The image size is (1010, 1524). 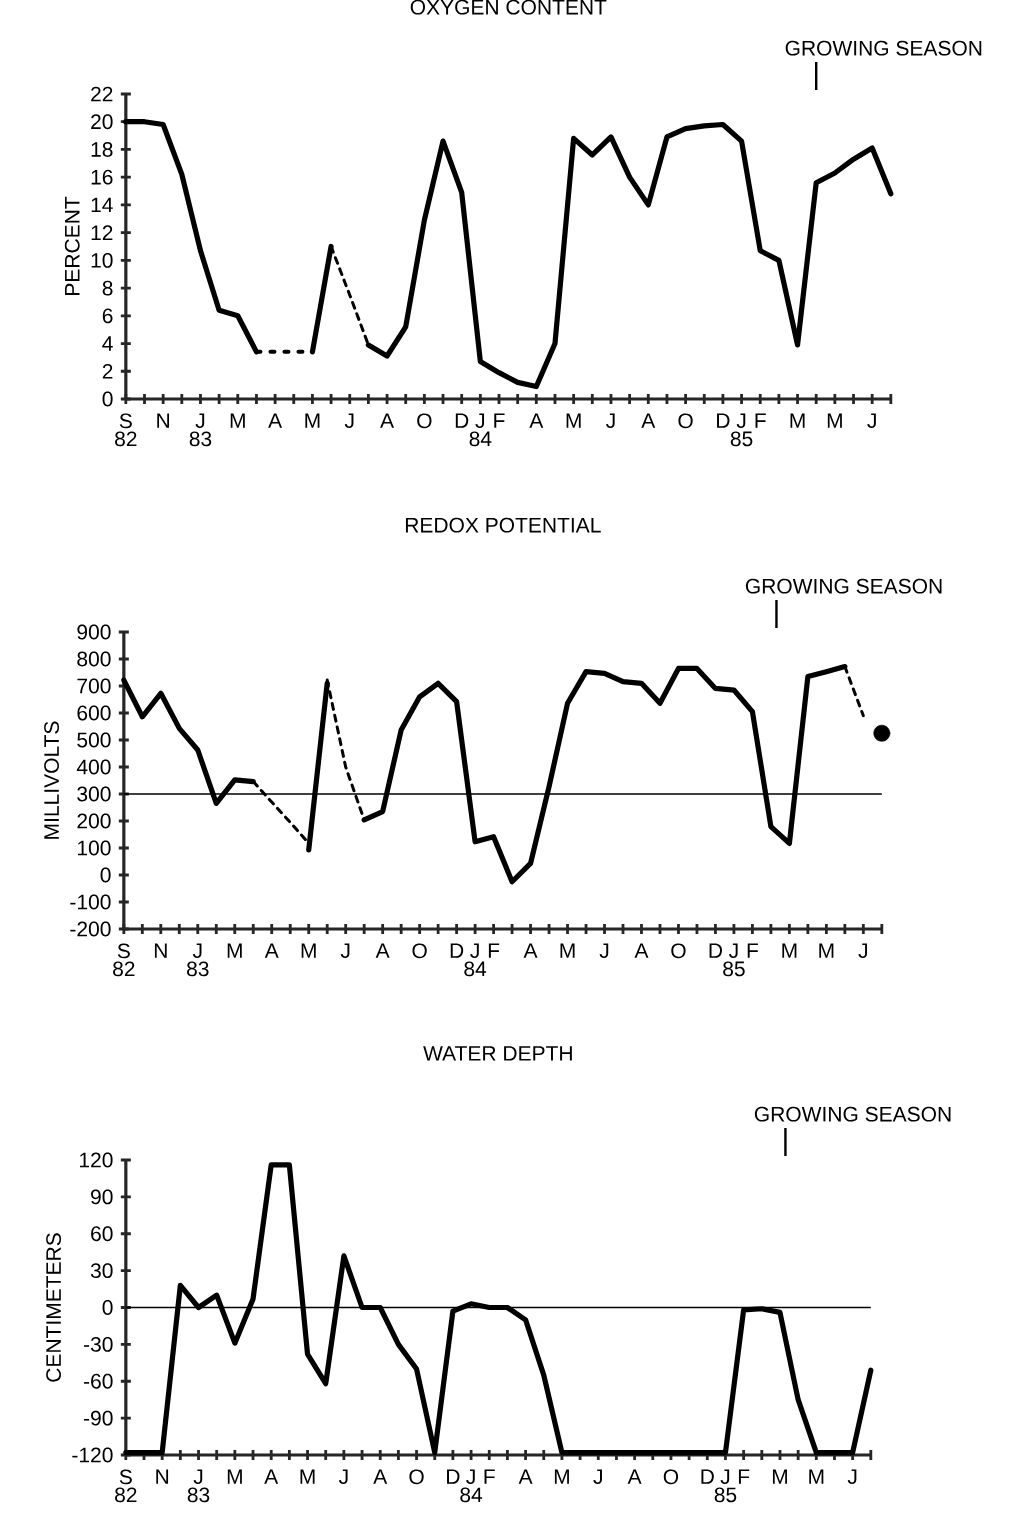 What do you see at coordinates (54, 1307) in the screenshot?
I see `y-axis-title: CENTIMETERS` at bounding box center [54, 1307].